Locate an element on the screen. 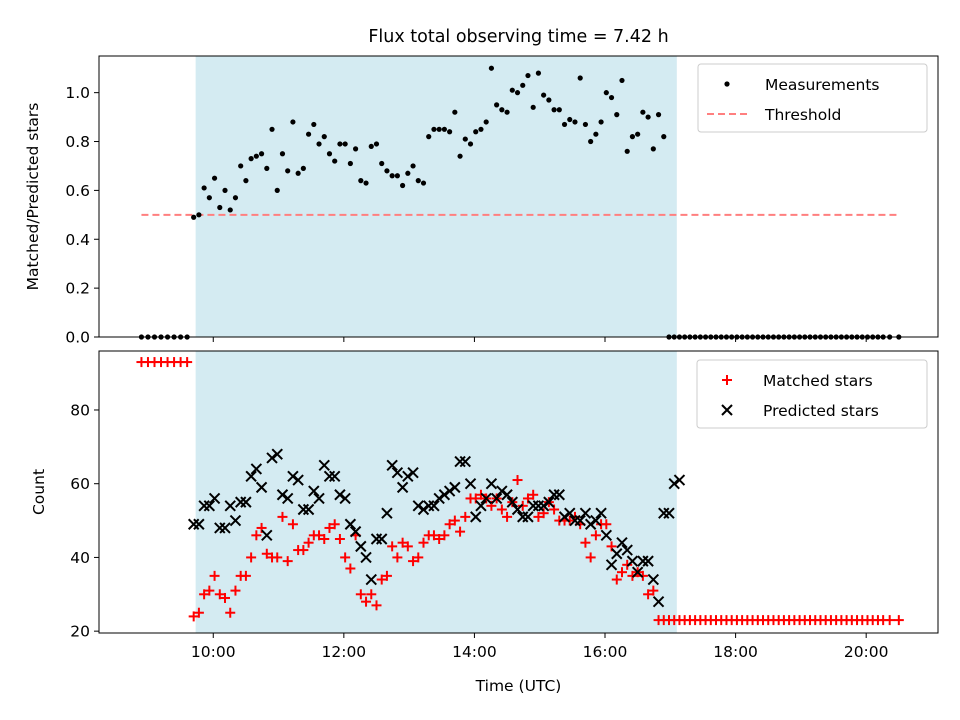  top-legend: Measurements Threshold is located at coordinates (812, 98).